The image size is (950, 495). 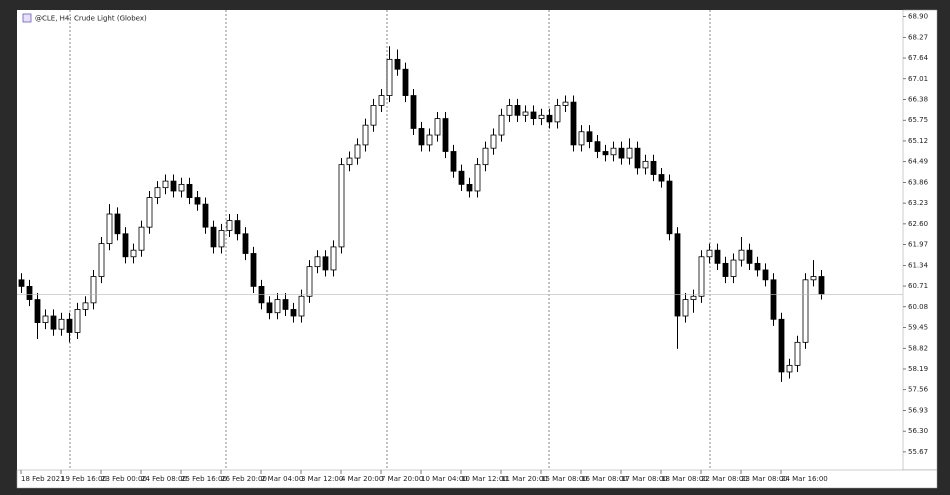 What do you see at coordinates (918, 58) in the screenshot?
I see `y-tick-label: 67.64` at bounding box center [918, 58].